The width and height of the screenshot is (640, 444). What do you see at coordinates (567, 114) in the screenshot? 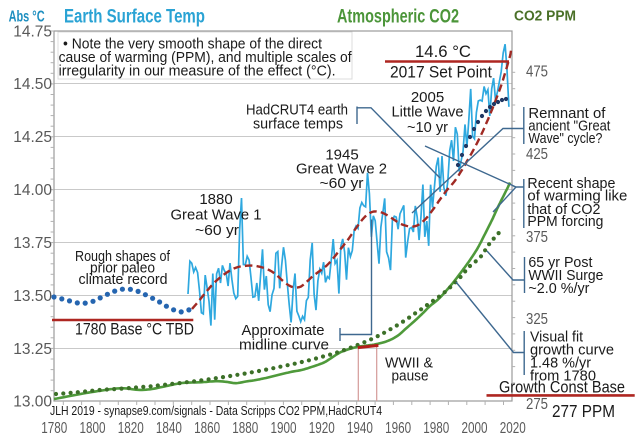
I see `svg-text: Remnant of` at bounding box center [567, 114].